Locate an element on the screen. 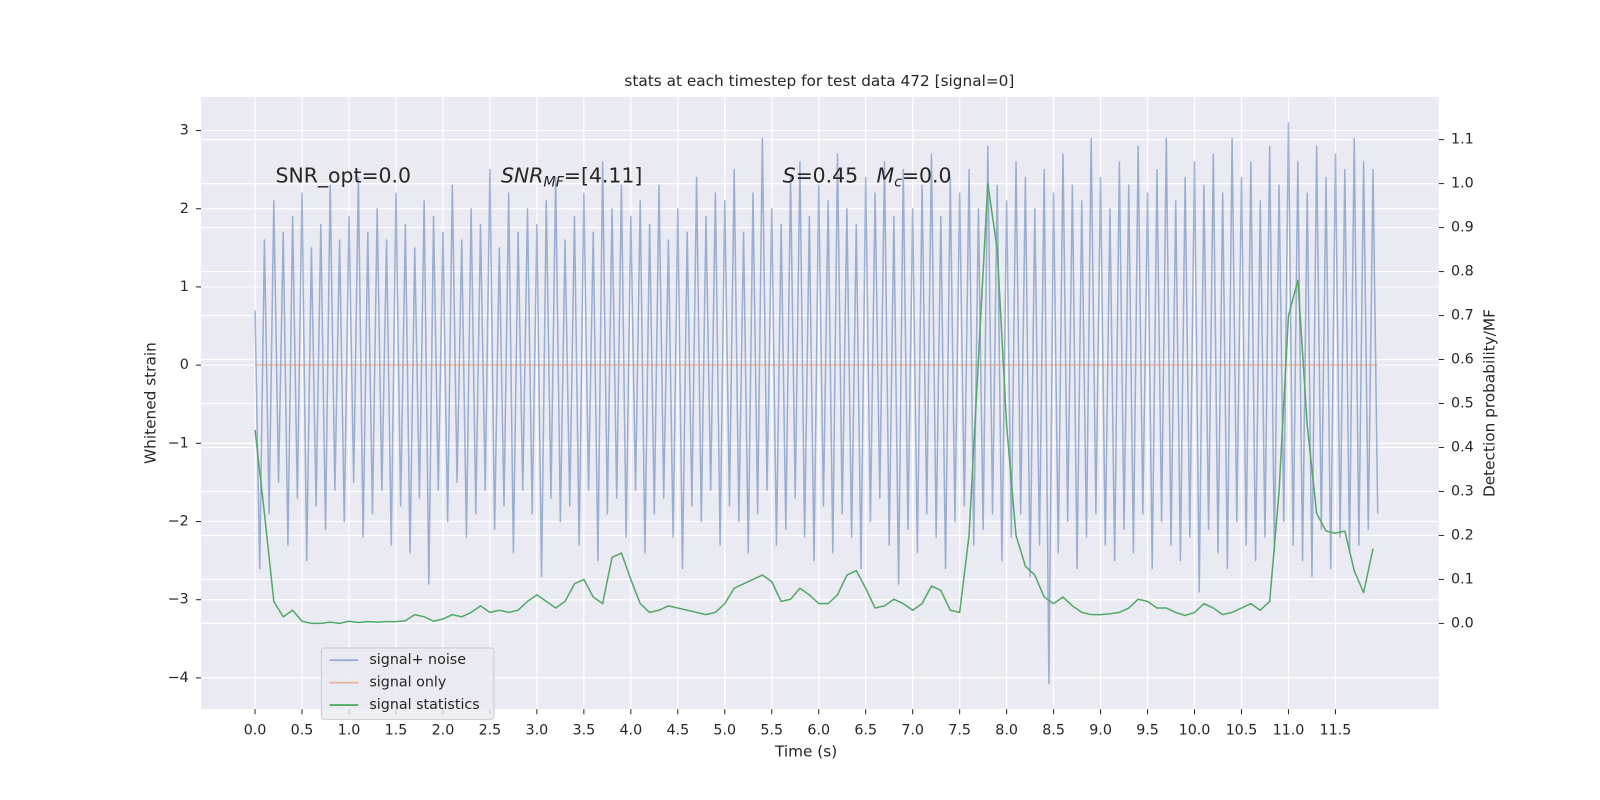  annotation: Mc=0.0 is located at coordinates (914, 177).